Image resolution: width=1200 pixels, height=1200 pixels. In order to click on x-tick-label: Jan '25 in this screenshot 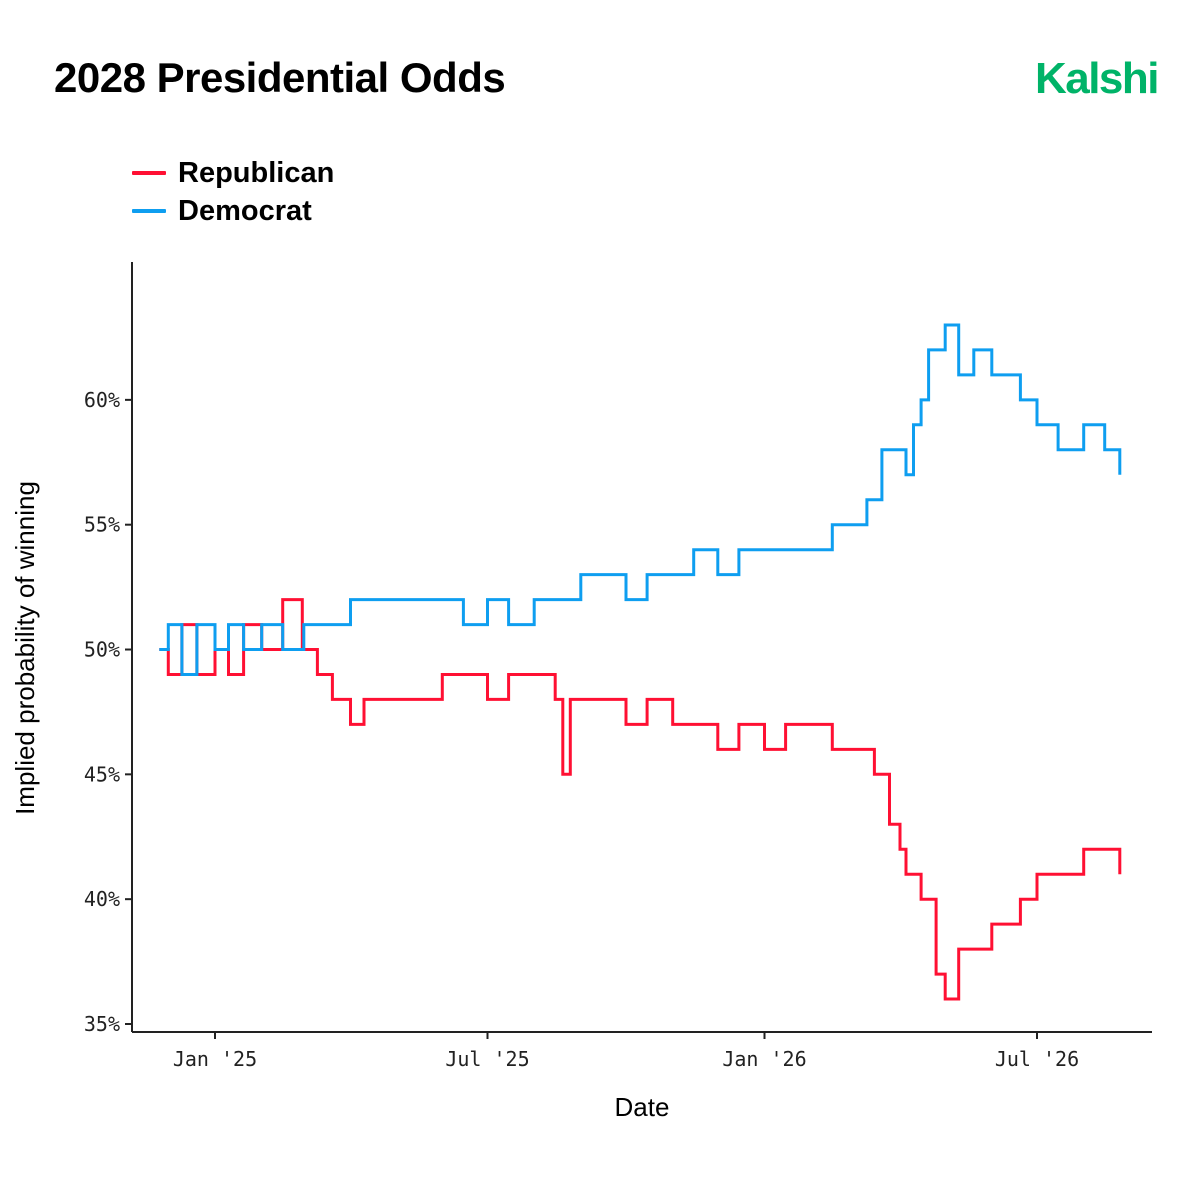, I will do `click(215, 1059)`.